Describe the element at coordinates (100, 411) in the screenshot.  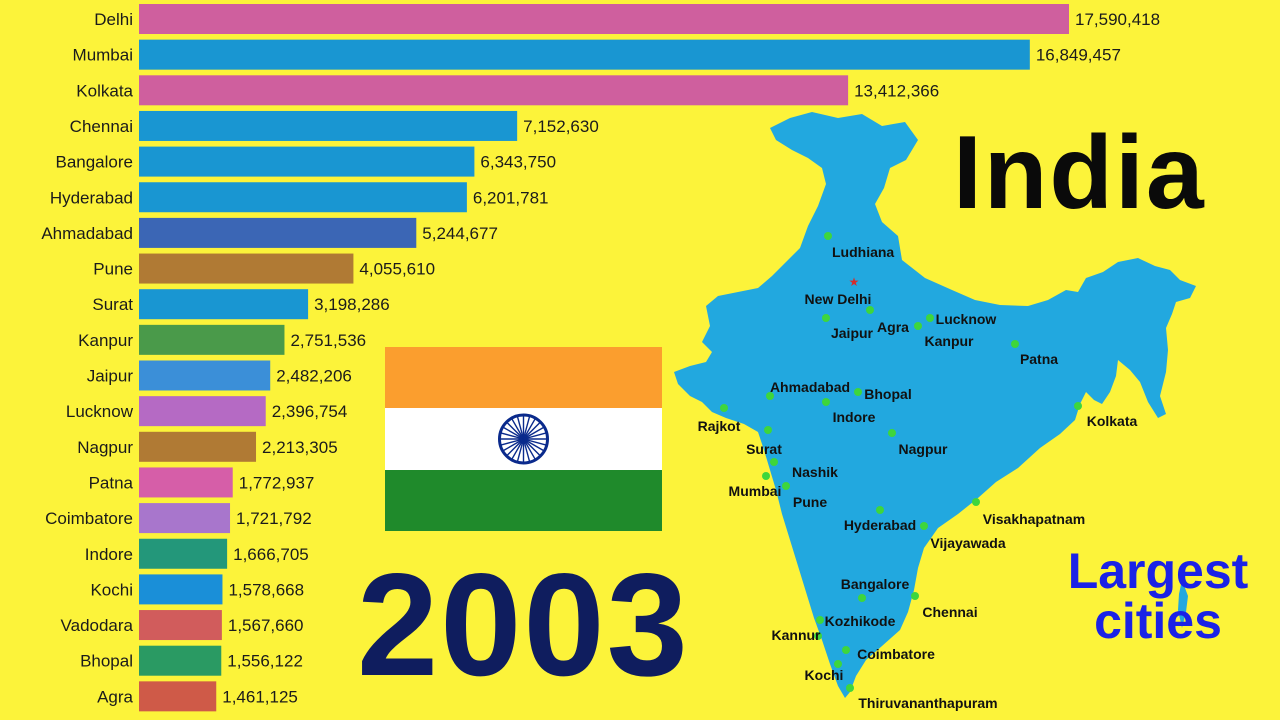
I see `category-label-lucknow: Lucknow` at that location.